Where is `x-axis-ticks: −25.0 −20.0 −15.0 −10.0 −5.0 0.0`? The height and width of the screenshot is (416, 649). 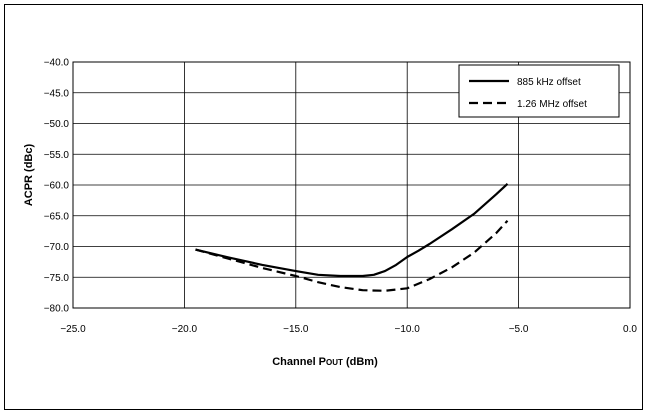
x-axis-ticks: −25.0 −20.0 −15.0 −10.0 −5.0 0.0 is located at coordinates (348, 329).